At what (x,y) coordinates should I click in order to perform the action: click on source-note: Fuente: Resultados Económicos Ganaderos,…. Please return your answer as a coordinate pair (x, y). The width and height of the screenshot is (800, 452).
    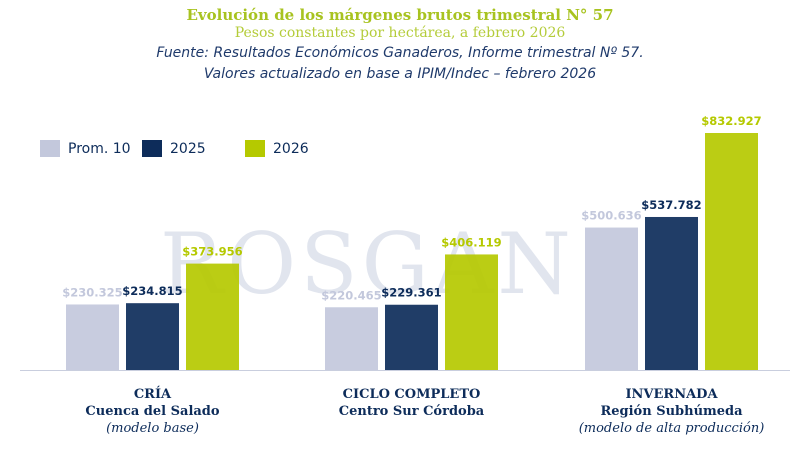
    Looking at the image, I should click on (400, 53).